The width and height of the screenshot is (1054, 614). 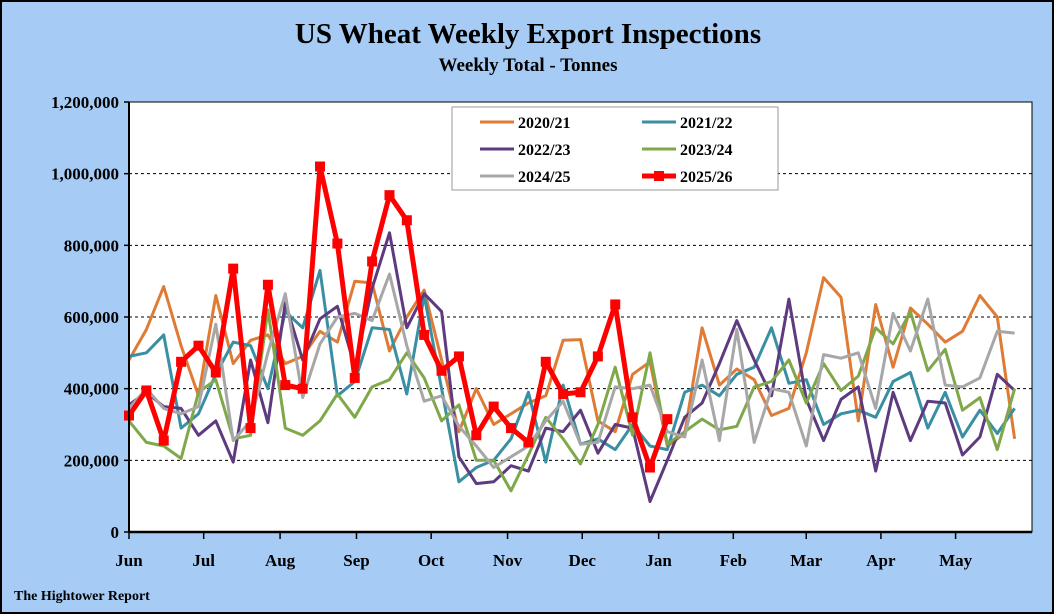 I want to click on x-tick-label: Feb, so click(x=733, y=560).